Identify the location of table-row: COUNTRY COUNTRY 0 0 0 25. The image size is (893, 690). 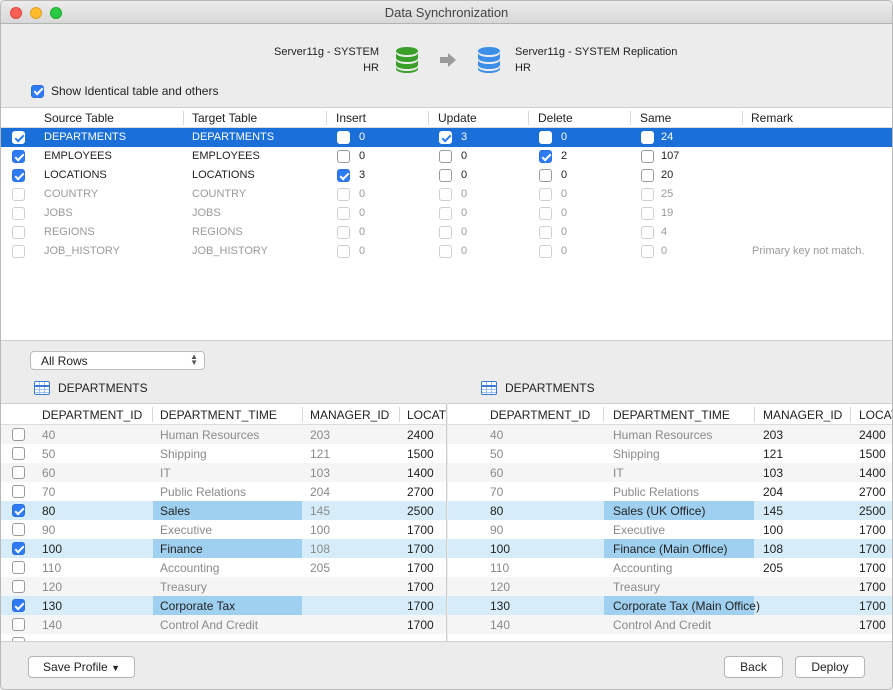
(446, 194).